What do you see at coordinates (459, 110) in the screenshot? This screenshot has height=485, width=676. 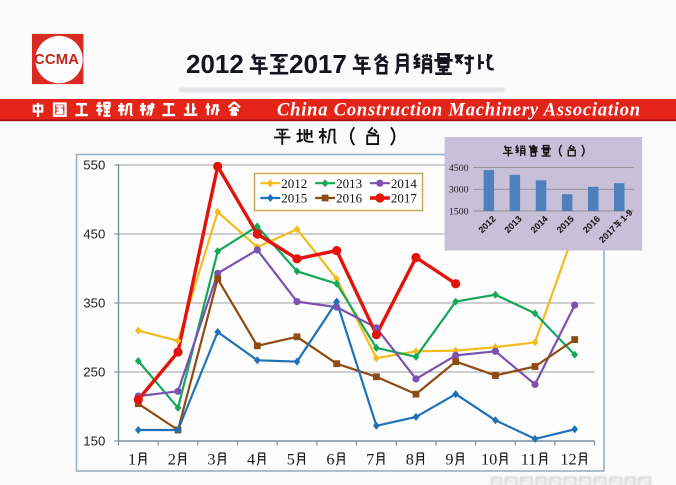 I see `svg-text:China Construction Machinery A: China Construction Machinery Association` at bounding box center [459, 110].